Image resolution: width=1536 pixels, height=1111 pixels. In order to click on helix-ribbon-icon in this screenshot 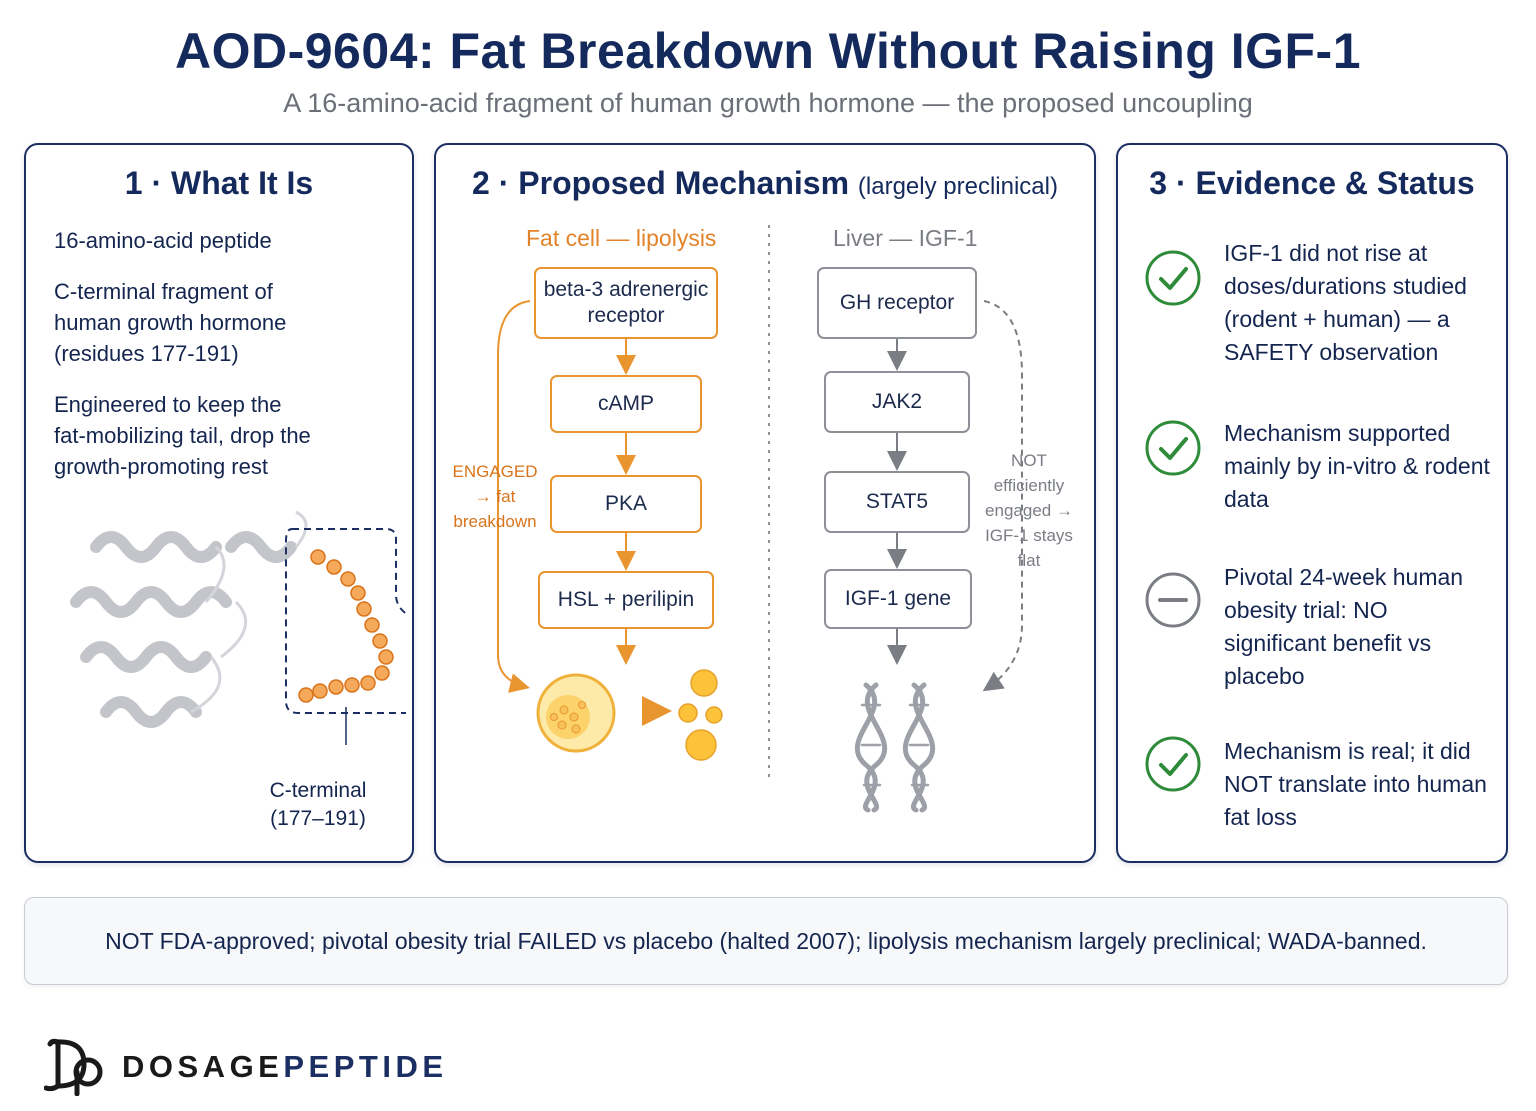, I will do `click(183, 629)`.